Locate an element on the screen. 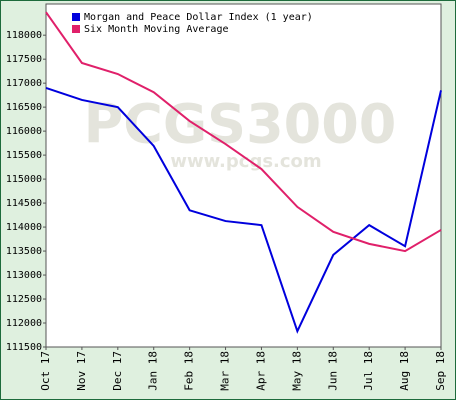 This screenshot has width=456, height=400. x-tick-label: Jul 18 is located at coordinates (368, 371).